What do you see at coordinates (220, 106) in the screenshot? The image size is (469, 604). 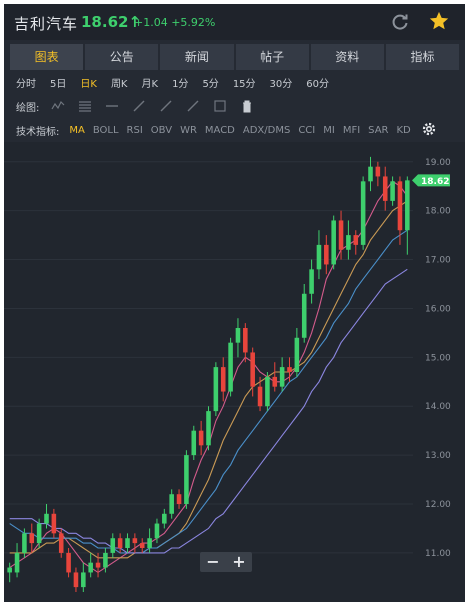 I see `rectangle-icon` at bounding box center [220, 106].